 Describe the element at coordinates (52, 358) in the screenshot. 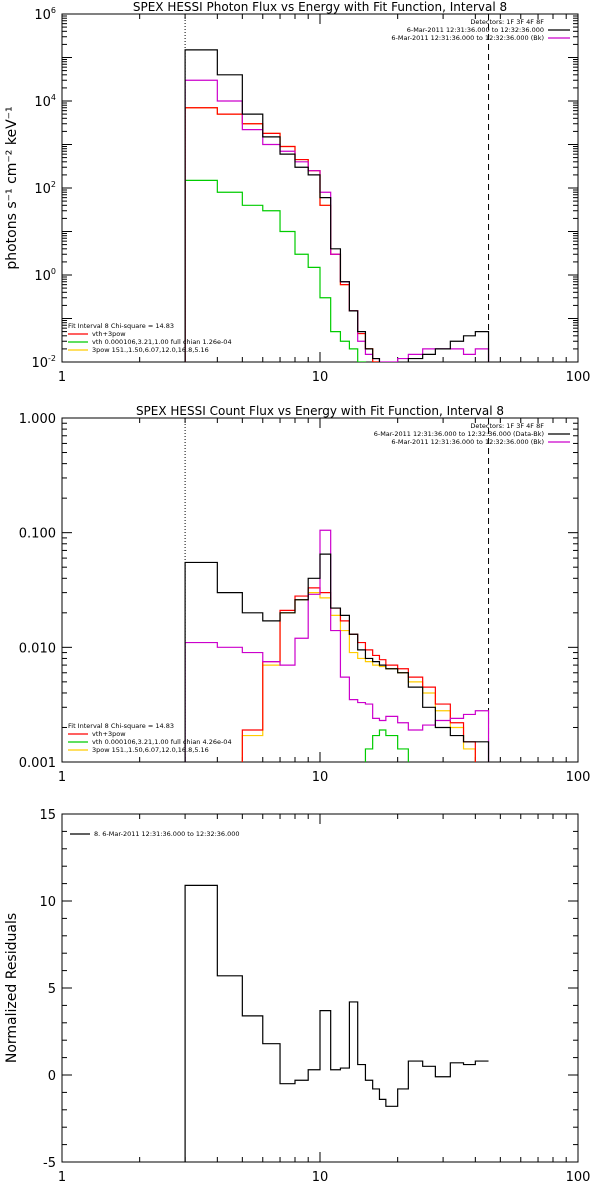

I see `y-tick-exponent: -2` at that location.